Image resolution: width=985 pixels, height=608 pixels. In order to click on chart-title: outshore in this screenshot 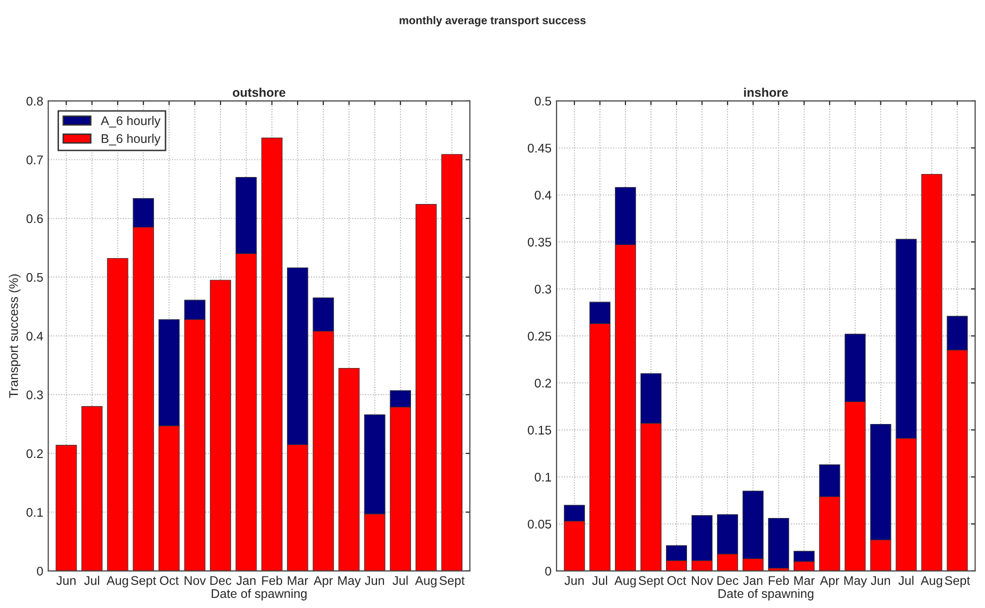, I will do `click(259, 92)`.